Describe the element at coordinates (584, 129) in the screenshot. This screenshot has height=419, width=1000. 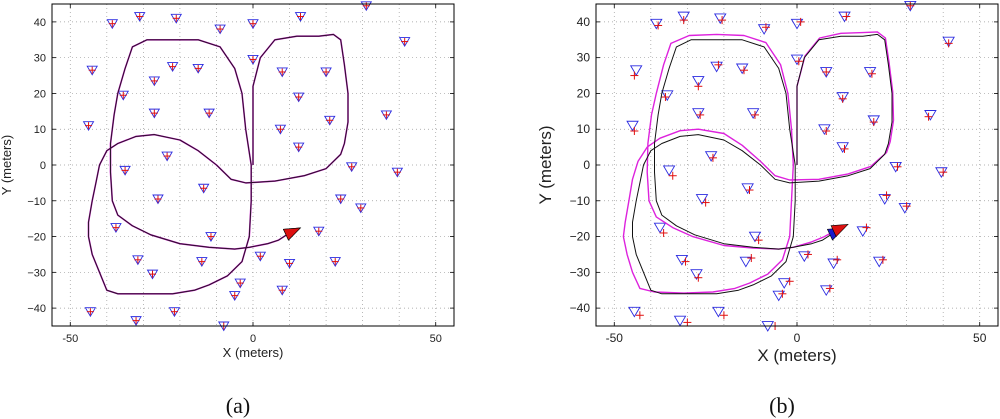
I see `panel-b-ytick-label-5: 10` at that location.